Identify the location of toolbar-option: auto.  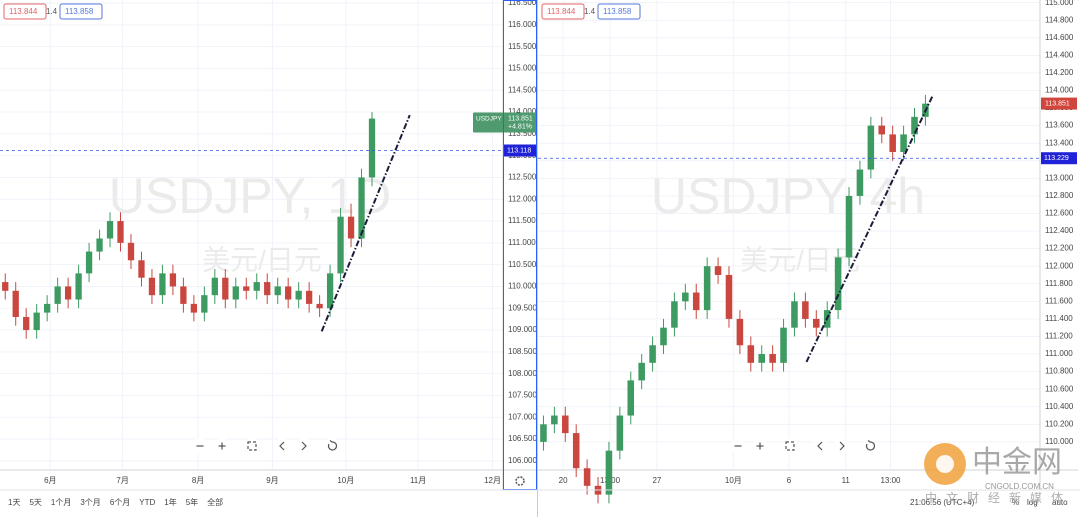
(1060, 502).